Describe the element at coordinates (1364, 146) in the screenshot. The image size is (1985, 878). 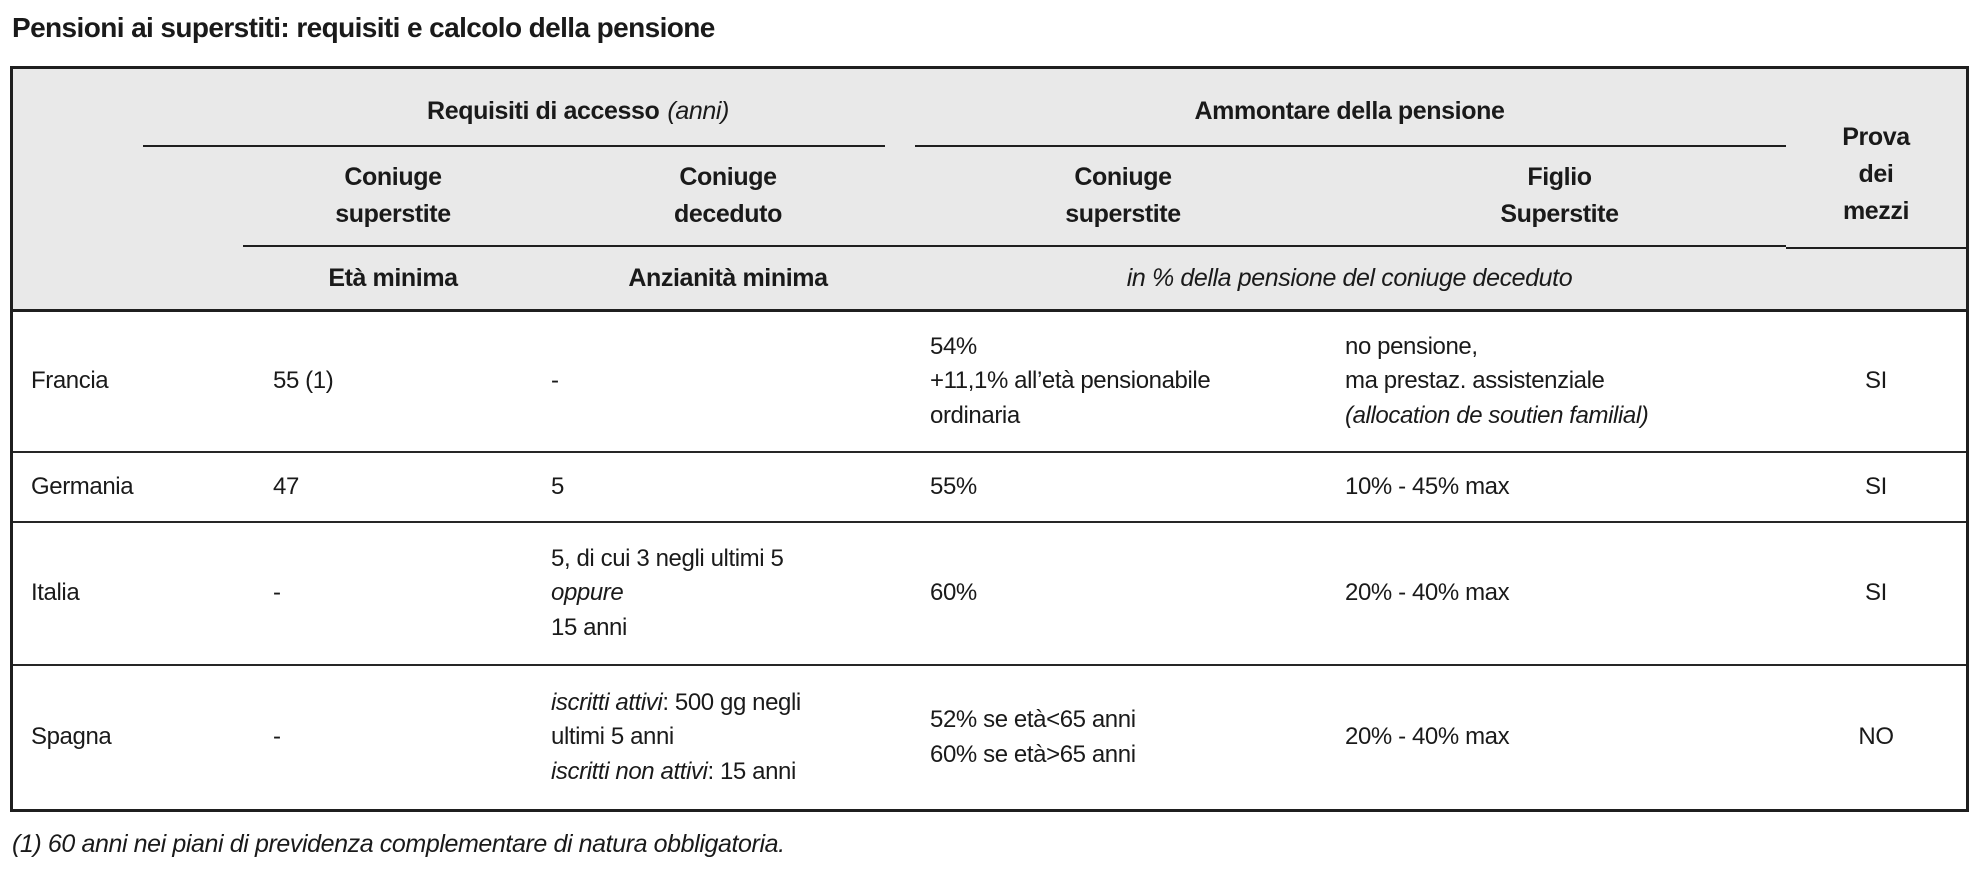
I see `amount-group-underline` at that location.